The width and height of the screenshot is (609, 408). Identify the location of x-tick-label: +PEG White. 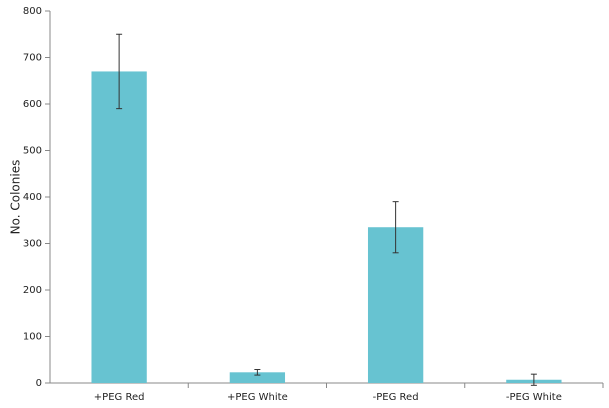
(257, 397).